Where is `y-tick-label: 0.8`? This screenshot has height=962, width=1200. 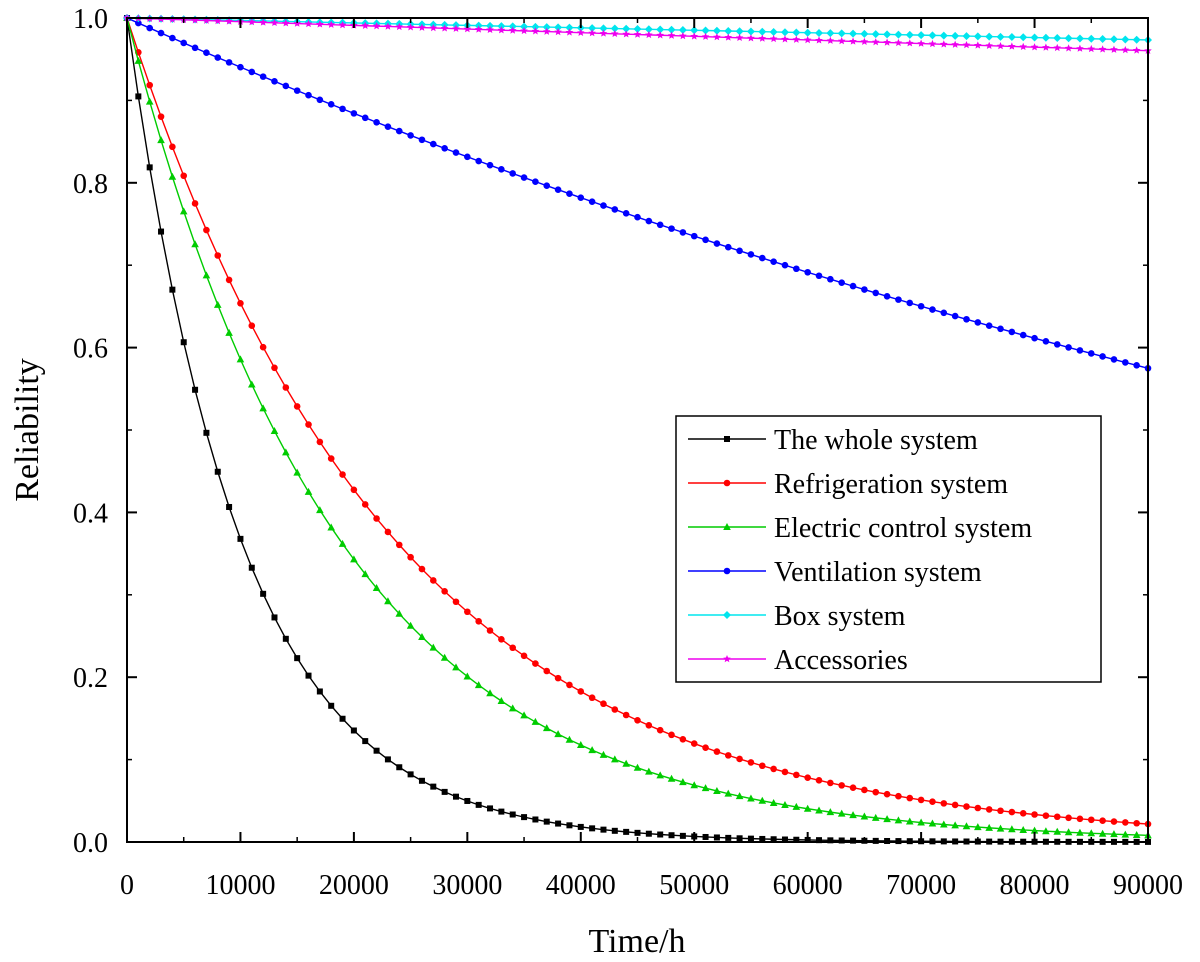
y-tick-label: 0.8 is located at coordinates (90, 184).